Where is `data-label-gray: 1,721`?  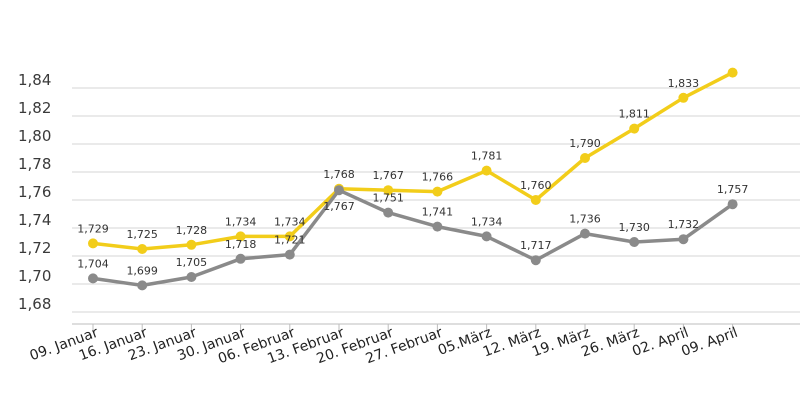 data-label-gray: 1,721 is located at coordinates (290, 240).